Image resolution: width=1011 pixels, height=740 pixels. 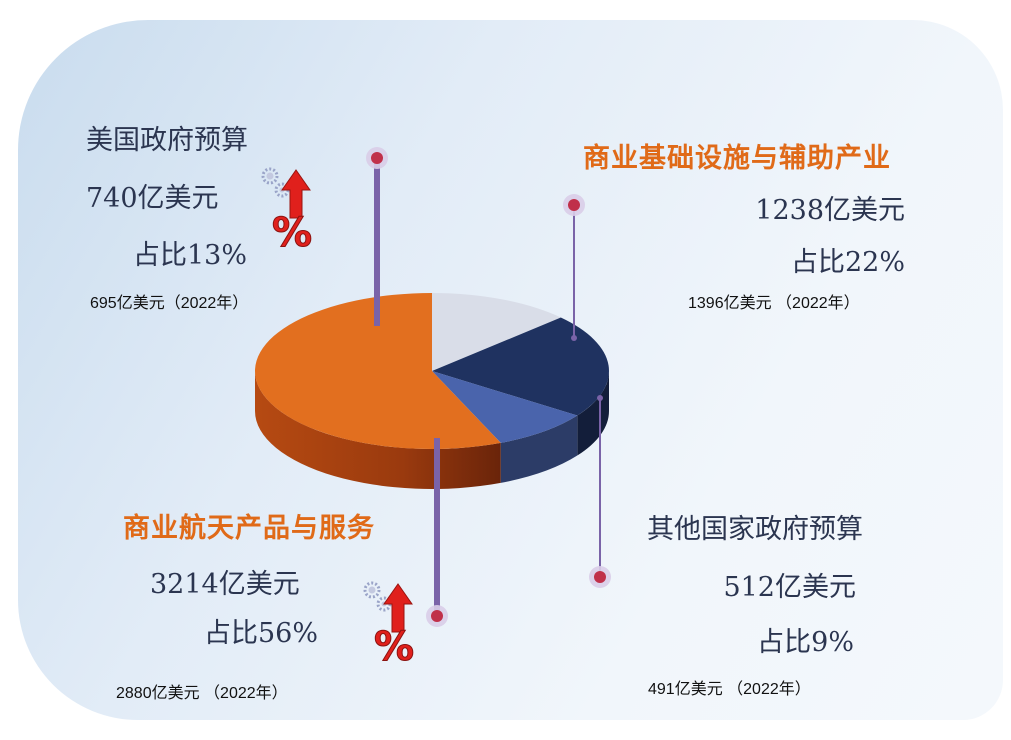 What do you see at coordinates (169, 303) in the screenshot?
I see `us-gov-prev: 695亿美元（2022年）` at bounding box center [169, 303].